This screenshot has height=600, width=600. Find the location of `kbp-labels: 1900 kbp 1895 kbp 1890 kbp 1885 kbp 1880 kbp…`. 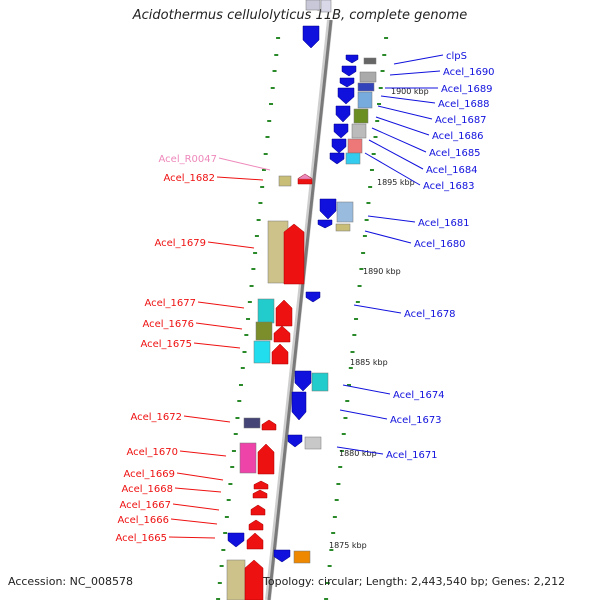

kbp-labels: 1900 kbp 1895 kbp 1890 kbp 1885 kbp 1880 kbp… is located at coordinates (379, 318).